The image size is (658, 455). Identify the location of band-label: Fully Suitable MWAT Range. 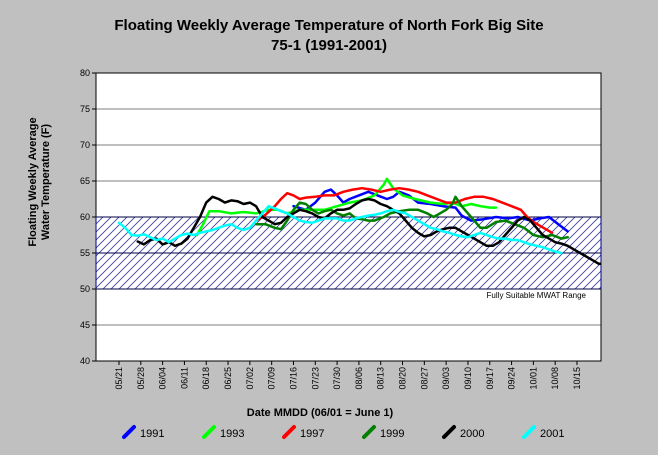
(537, 295).